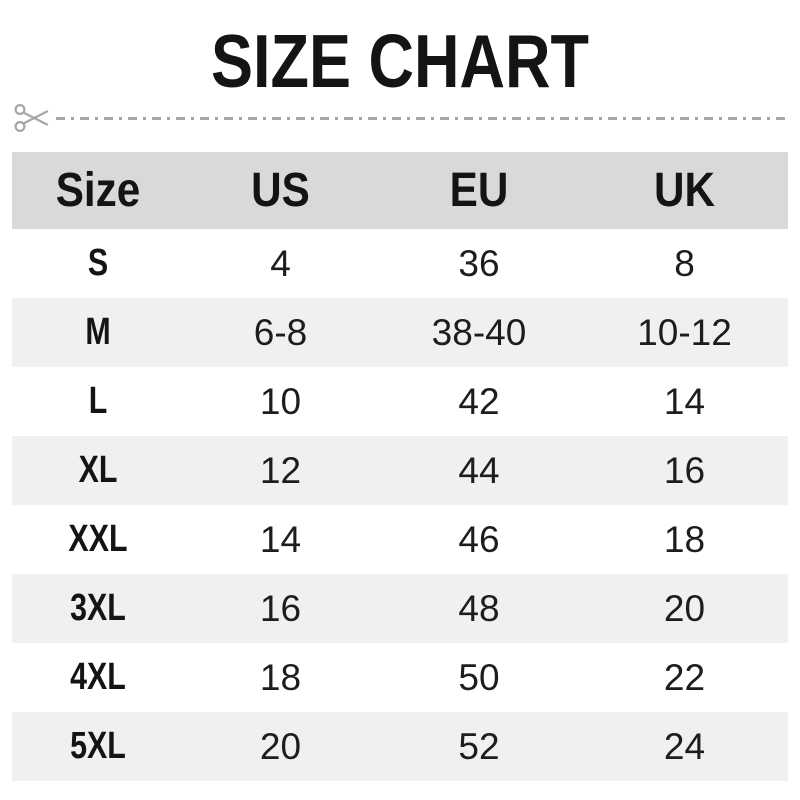 The image size is (800, 800). I want to click on table-row: S 4 36 8, so click(400, 263).